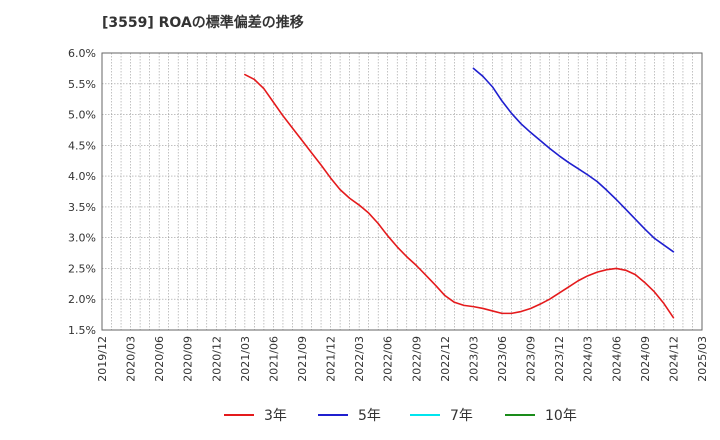 The height and width of the screenshot is (440, 720). Describe the element at coordinates (255, 415) in the screenshot. I see `legend-item-3y: 3年` at that location.